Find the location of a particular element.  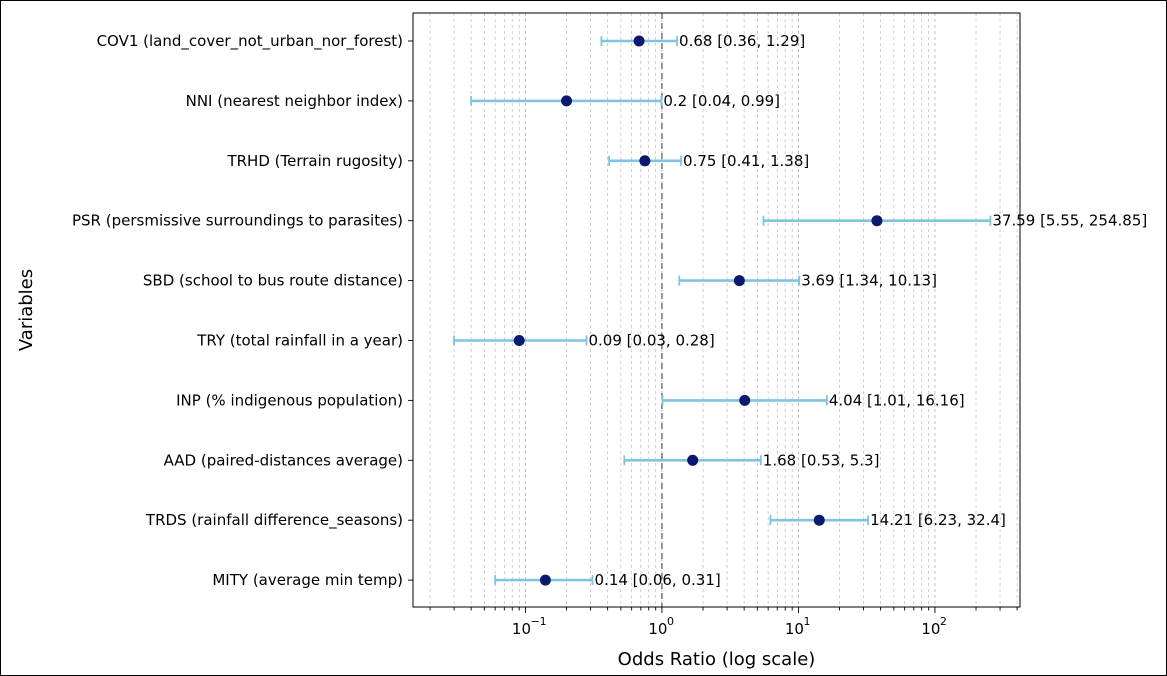

category-label: TRHD (Terrain rugosity) is located at coordinates (314, 161).